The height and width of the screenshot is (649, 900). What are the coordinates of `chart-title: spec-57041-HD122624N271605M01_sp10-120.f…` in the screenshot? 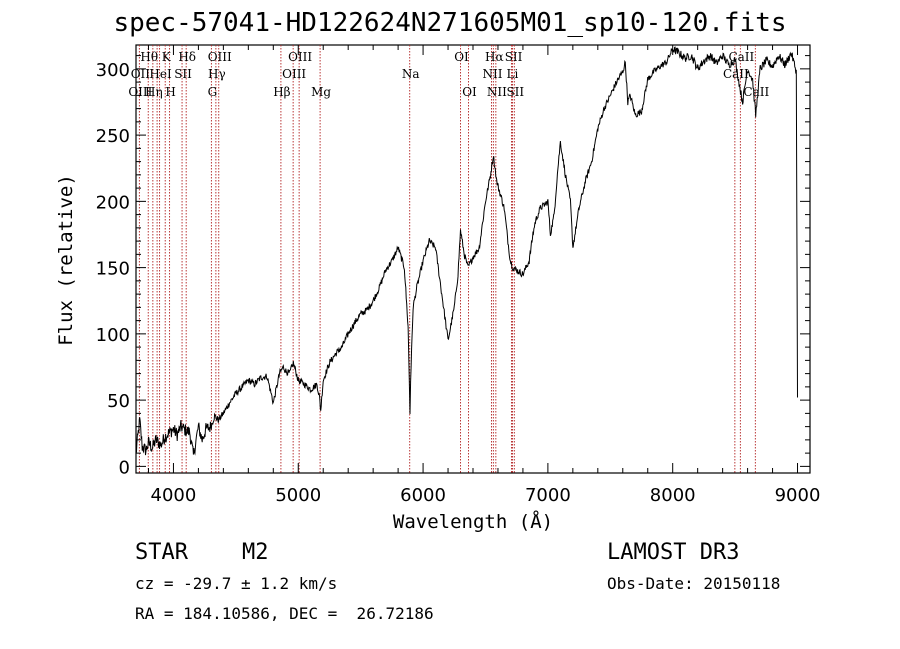 It's located at (450, 23).